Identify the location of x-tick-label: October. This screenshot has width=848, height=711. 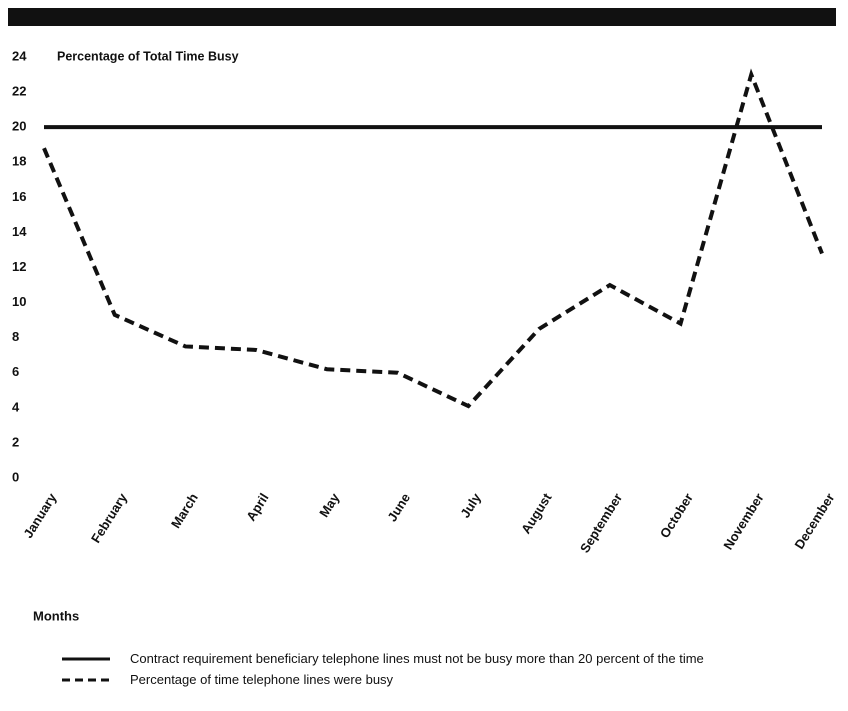
(676, 515).